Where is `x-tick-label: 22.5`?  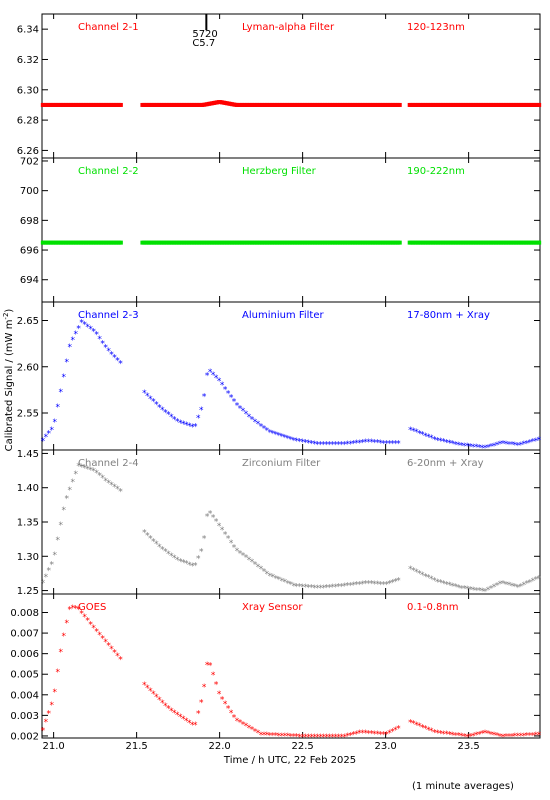
x-tick-label: 22.5 is located at coordinates (302, 746).